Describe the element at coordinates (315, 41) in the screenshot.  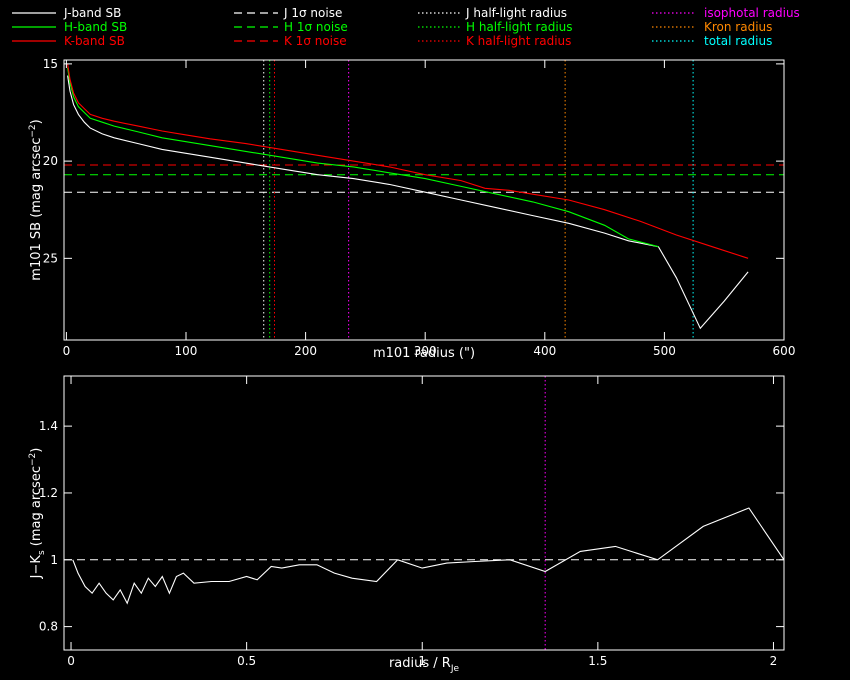
I see `legend-label-5: K 1σ noise` at that location.